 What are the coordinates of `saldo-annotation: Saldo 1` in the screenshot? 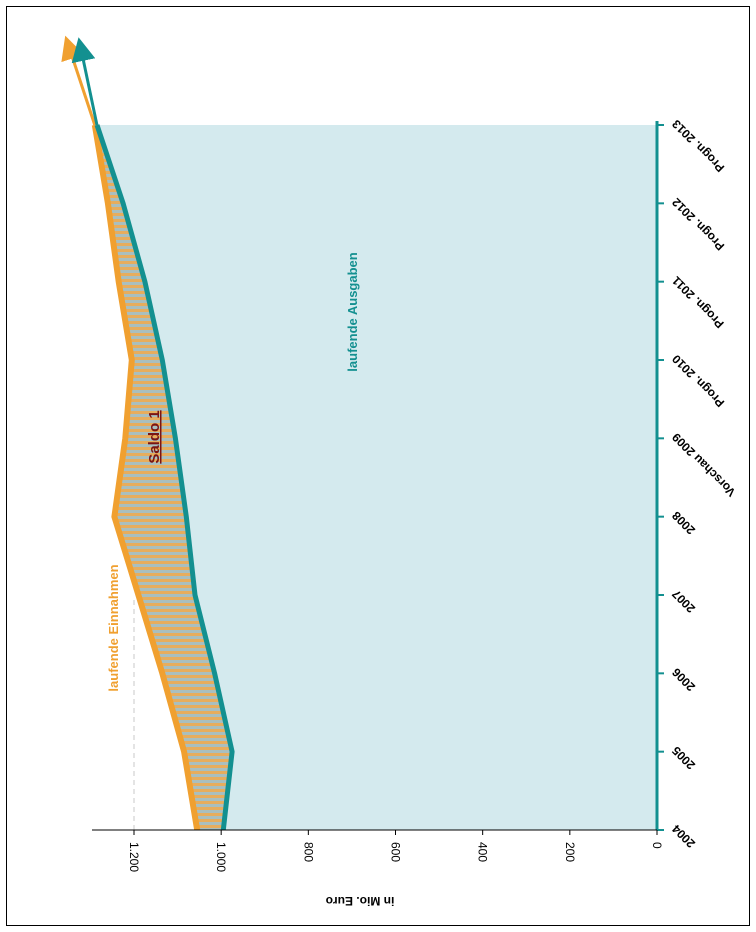 It's located at (154, 436).